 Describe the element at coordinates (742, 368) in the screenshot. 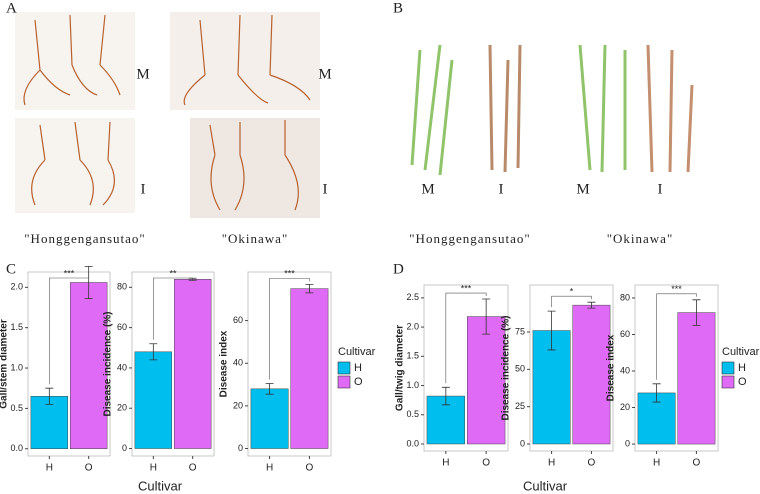

I see `legend-label: H` at that location.